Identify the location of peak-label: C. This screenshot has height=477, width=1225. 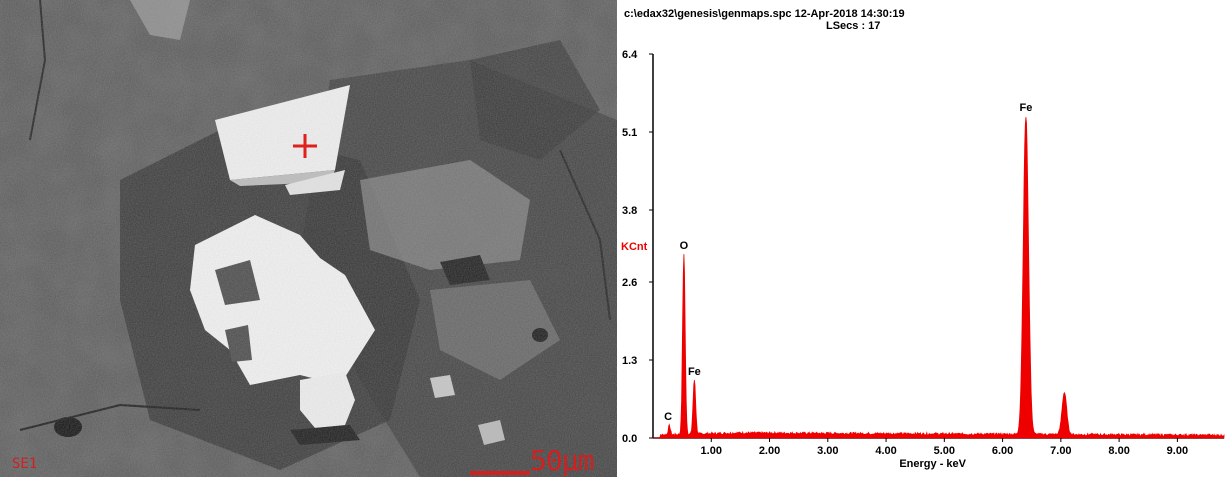
(668, 417).